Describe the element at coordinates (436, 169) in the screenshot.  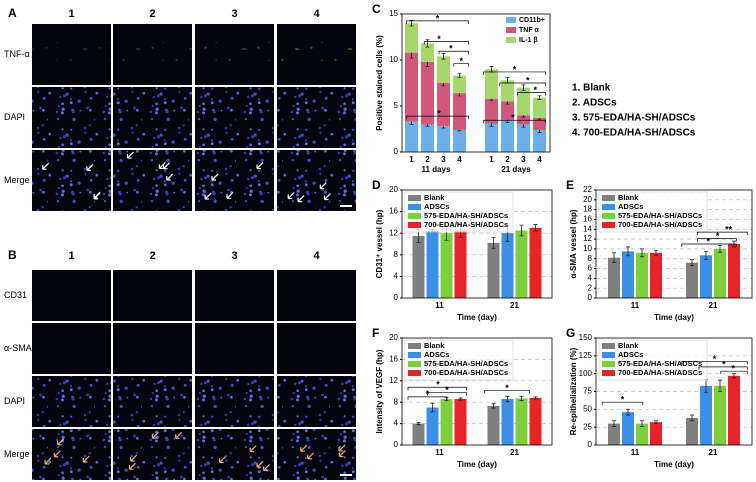
I see `group-label: 11 days` at that location.